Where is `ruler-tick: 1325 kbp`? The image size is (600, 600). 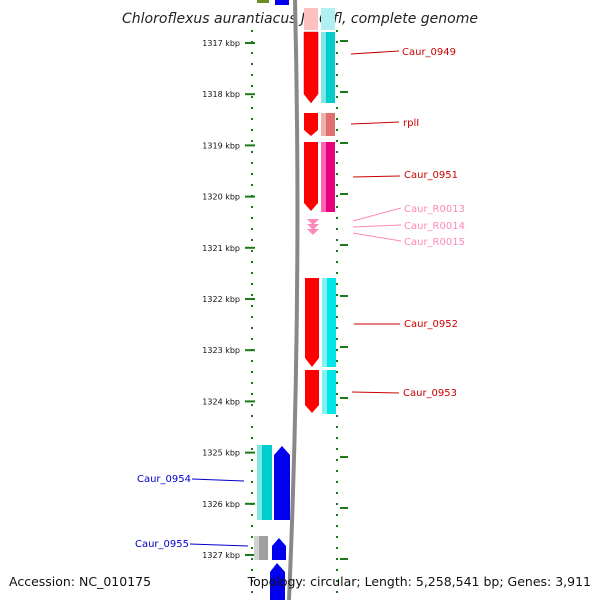 ruler-tick: 1325 kbp is located at coordinates (228, 453).